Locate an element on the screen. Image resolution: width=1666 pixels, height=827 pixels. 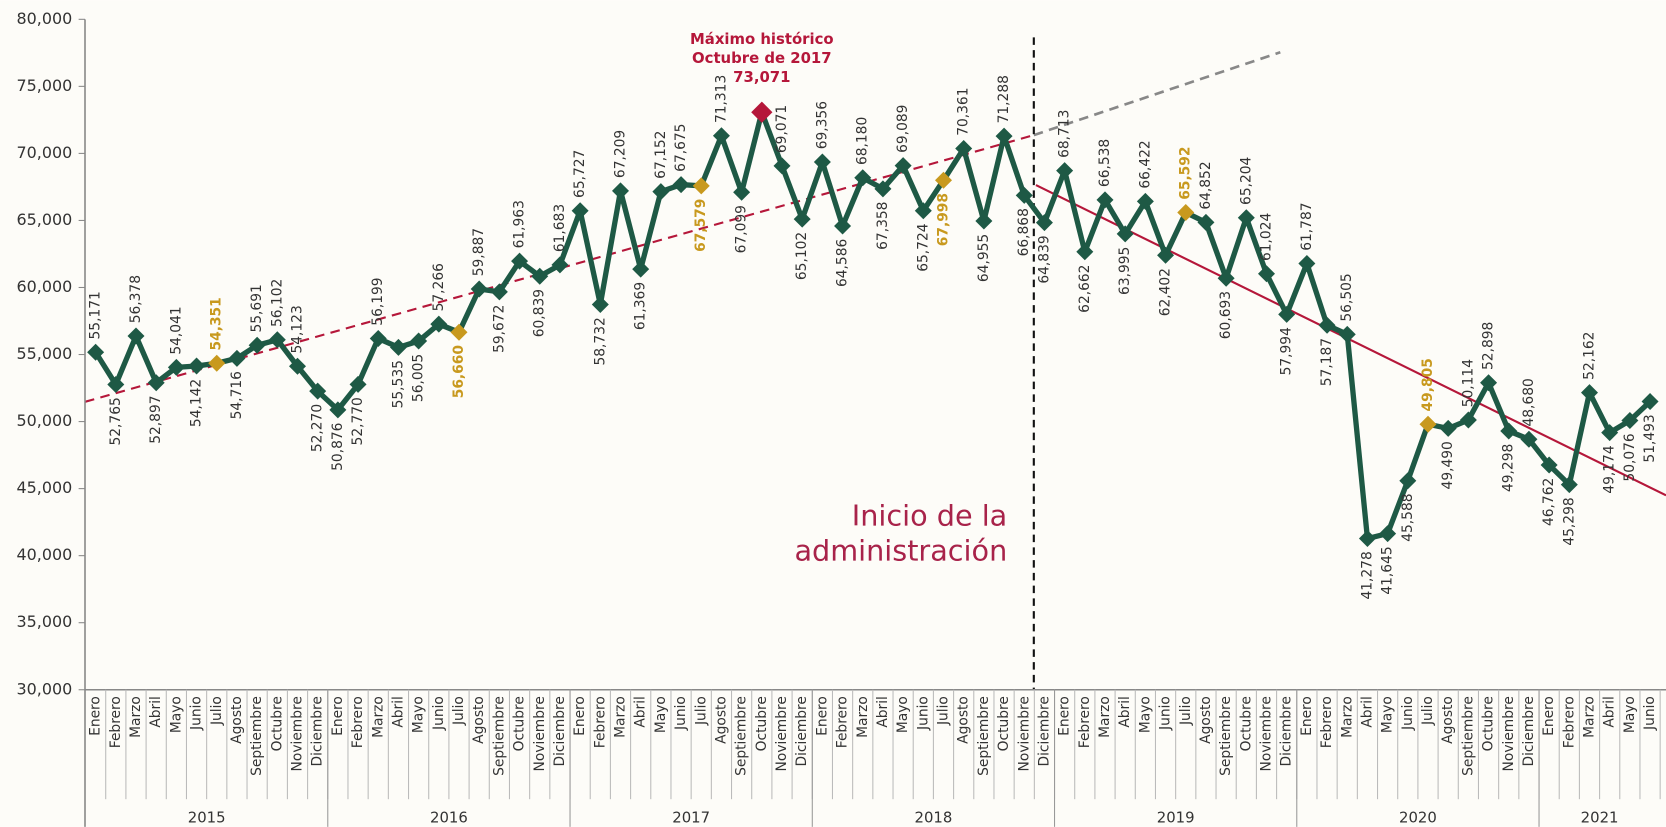
data-label: 54,041 is located at coordinates (176, 330).